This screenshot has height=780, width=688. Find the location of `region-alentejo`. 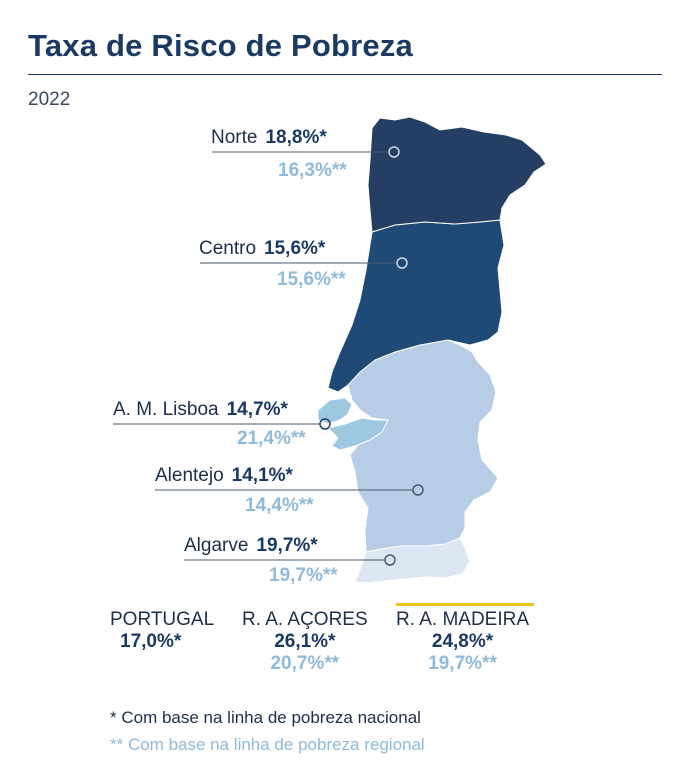

region-alentejo is located at coordinates (423, 446).